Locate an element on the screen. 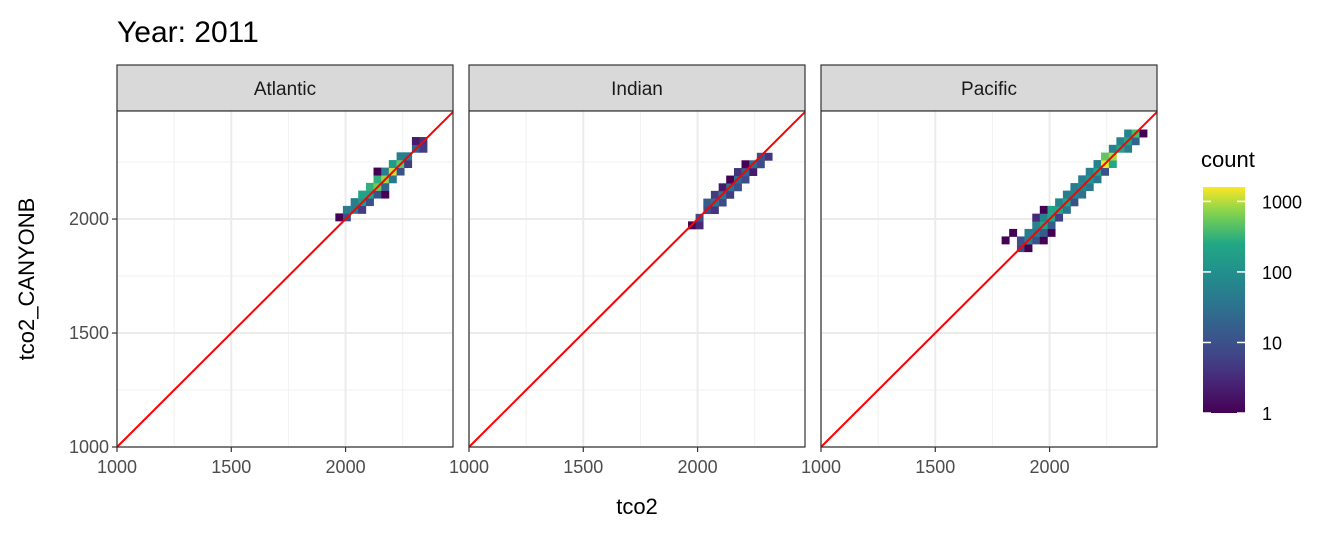 The height and width of the screenshot is (542, 1344). legend-colorbar is located at coordinates (1224, 300).